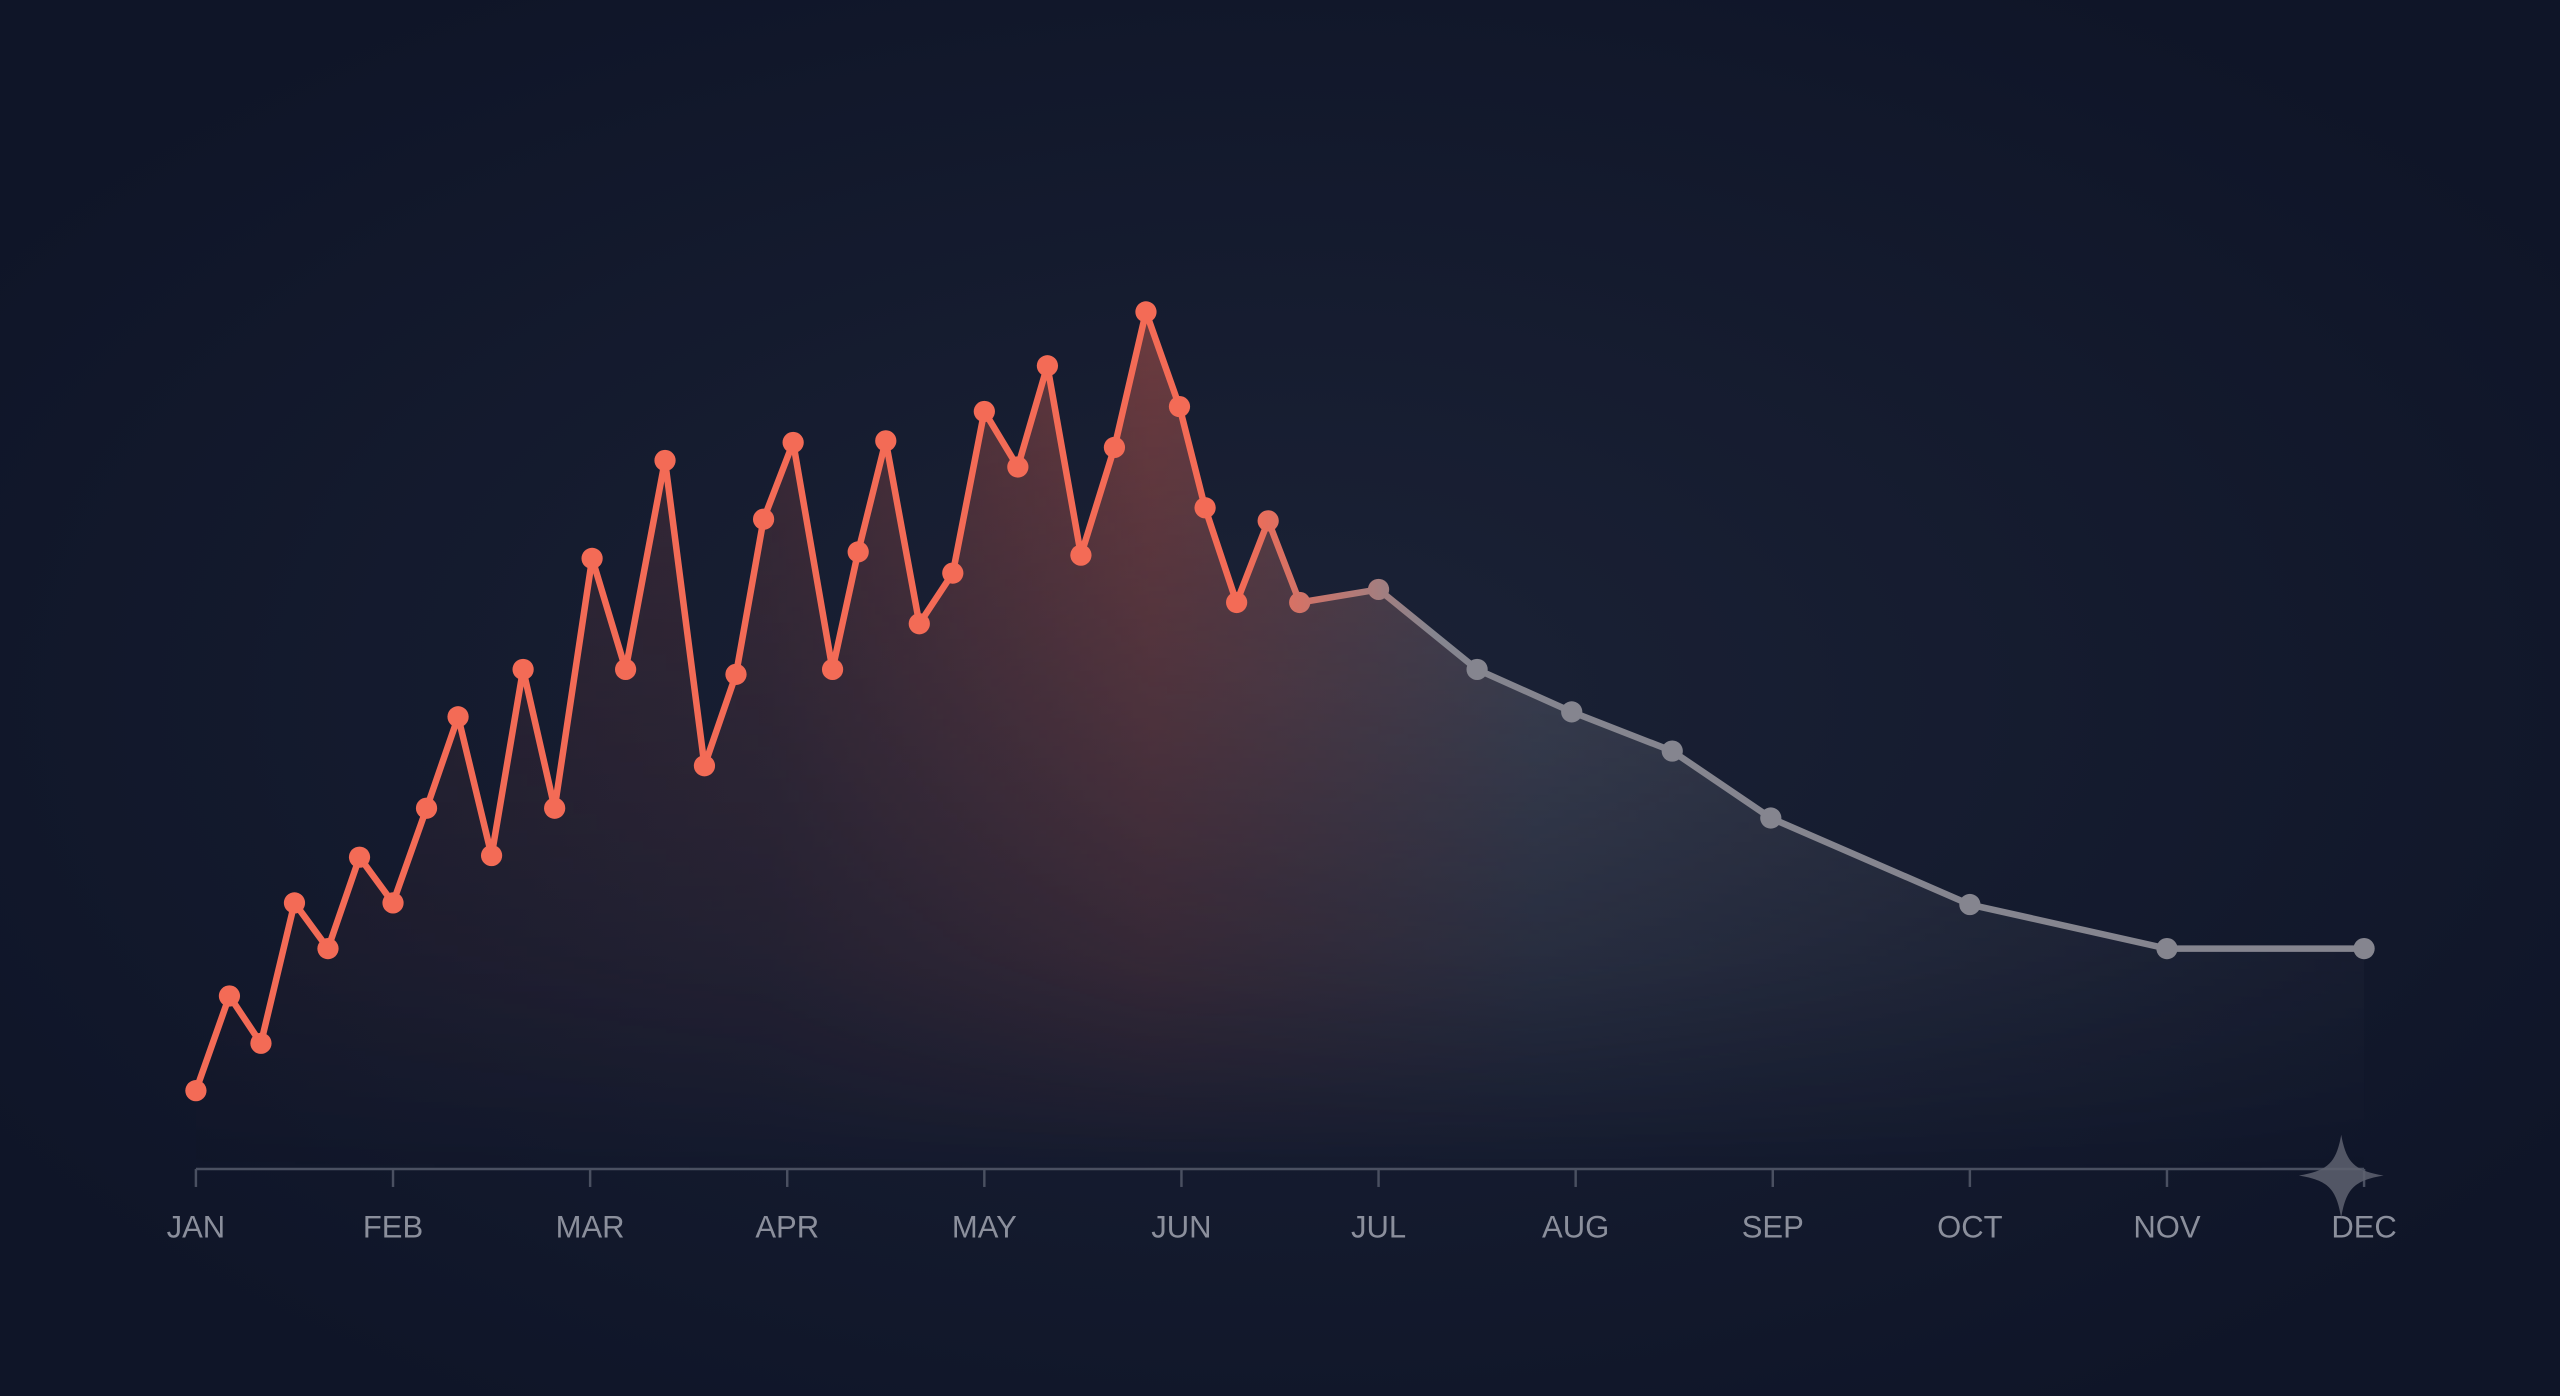  Describe the element at coordinates (590, 1227) in the screenshot. I see `x-tick-label: MAR` at that location.